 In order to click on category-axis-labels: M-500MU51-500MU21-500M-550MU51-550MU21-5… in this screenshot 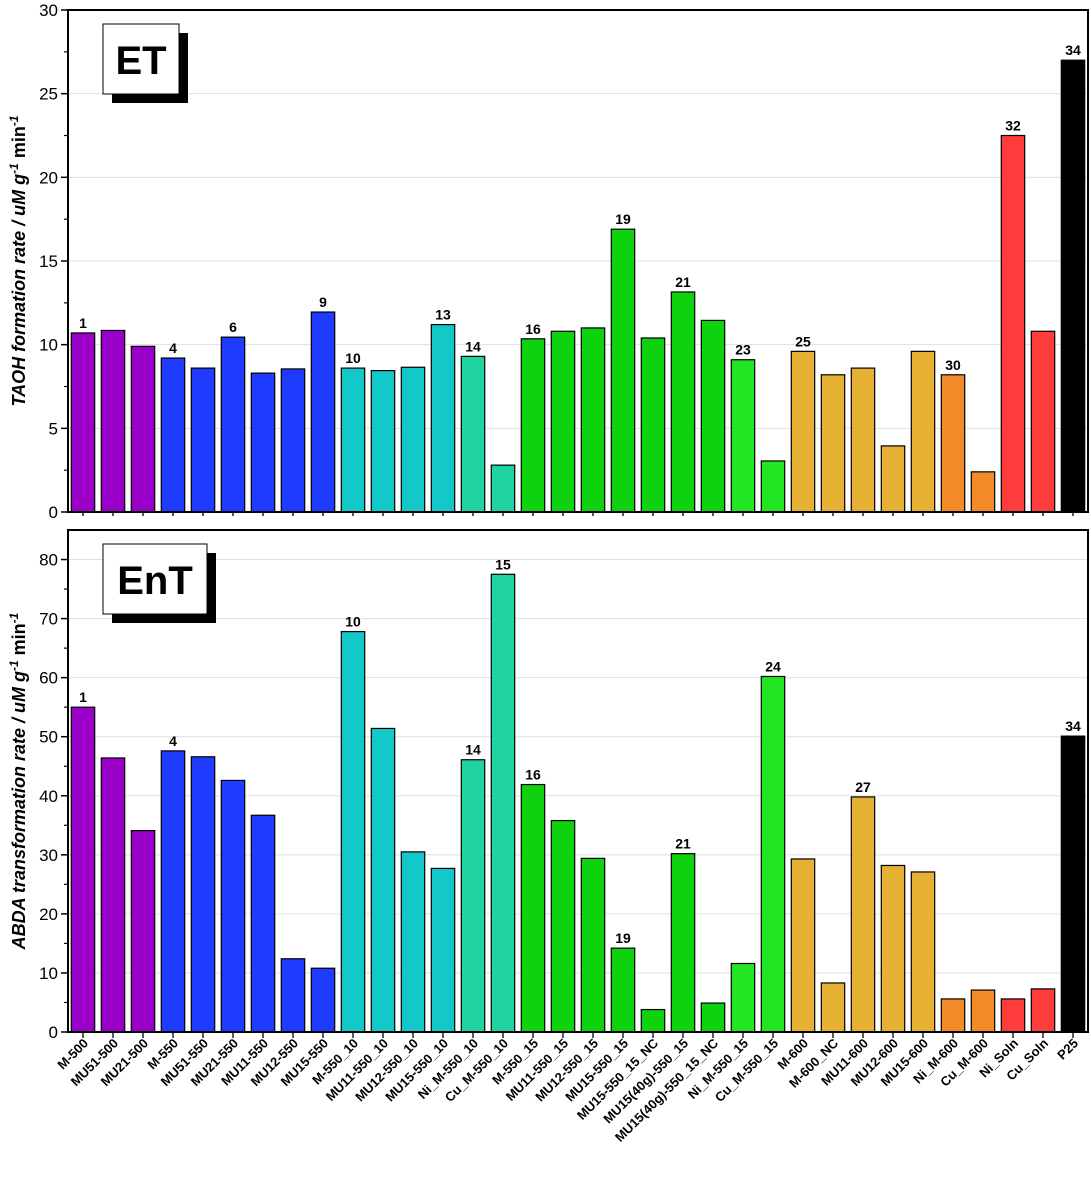, I will do `click(567, 1090)`.